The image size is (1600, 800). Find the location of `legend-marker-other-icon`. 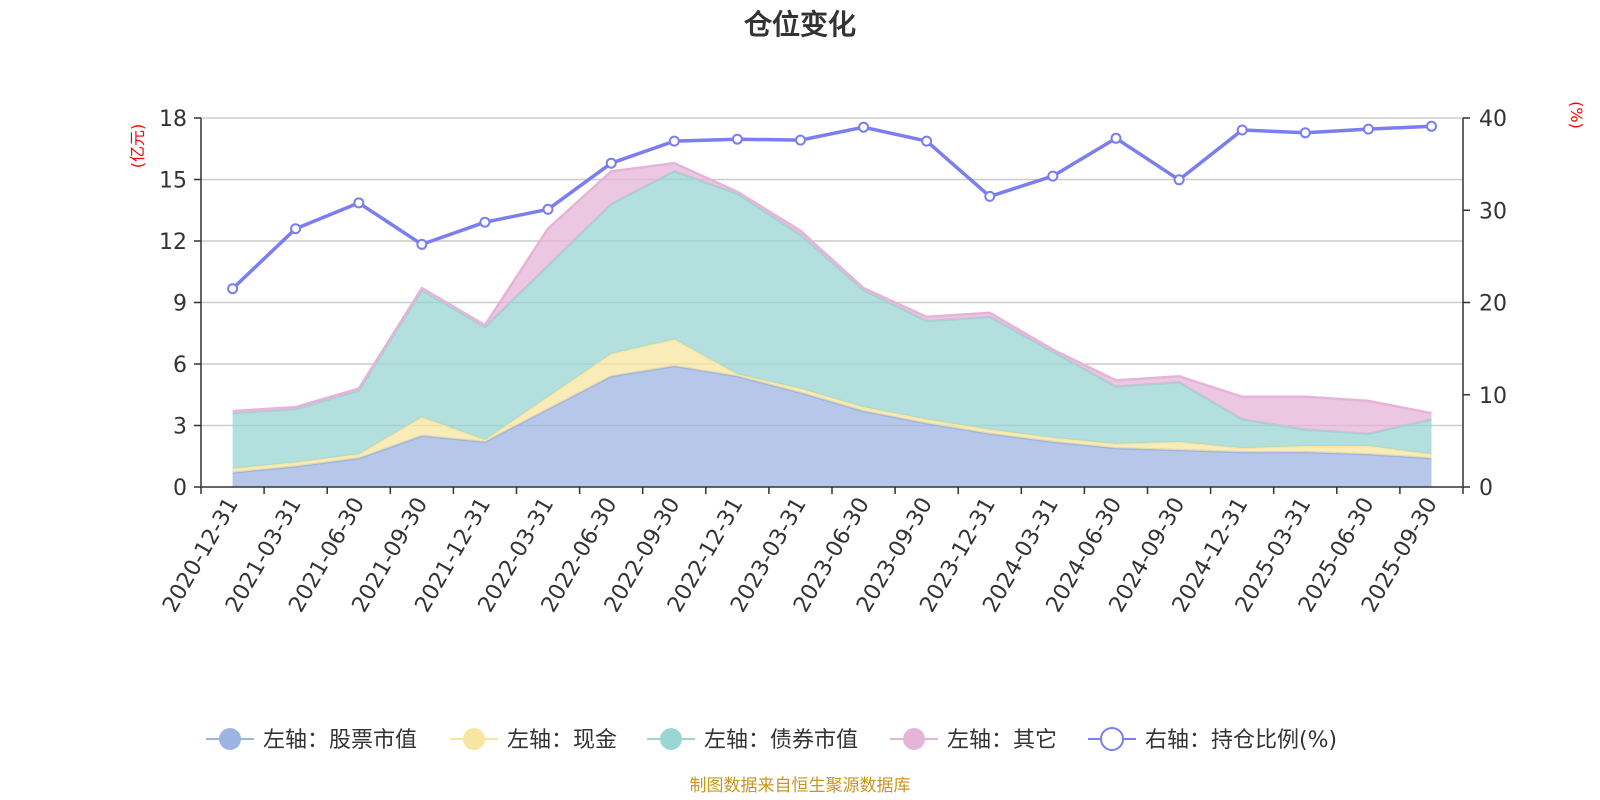

legend-marker-other-icon is located at coordinates (914, 739).